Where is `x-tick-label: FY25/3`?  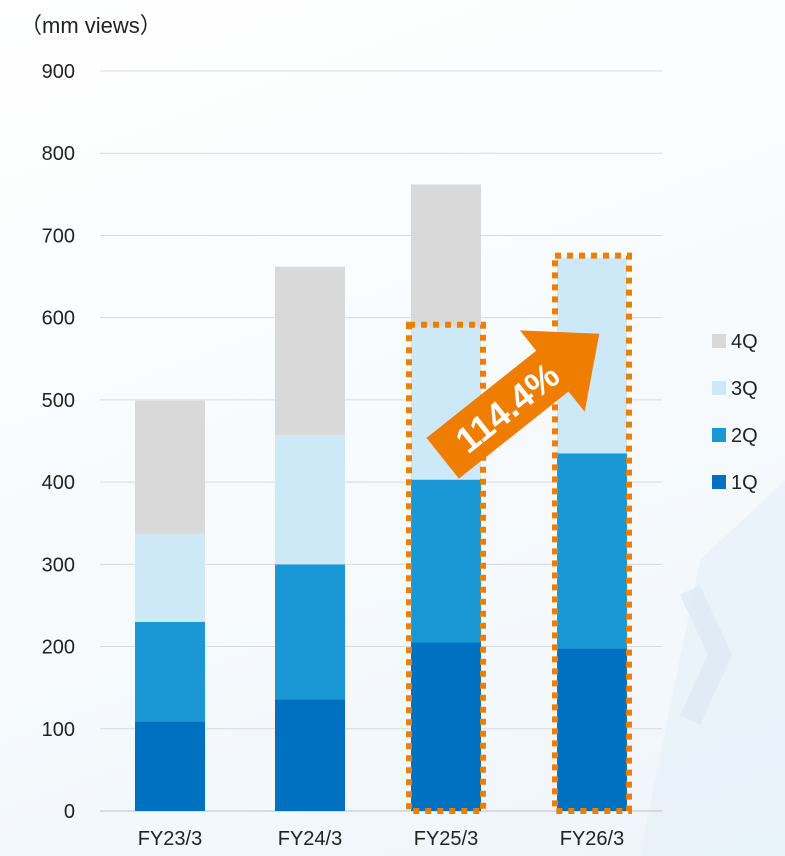 x-tick-label: FY25/3 is located at coordinates (446, 839).